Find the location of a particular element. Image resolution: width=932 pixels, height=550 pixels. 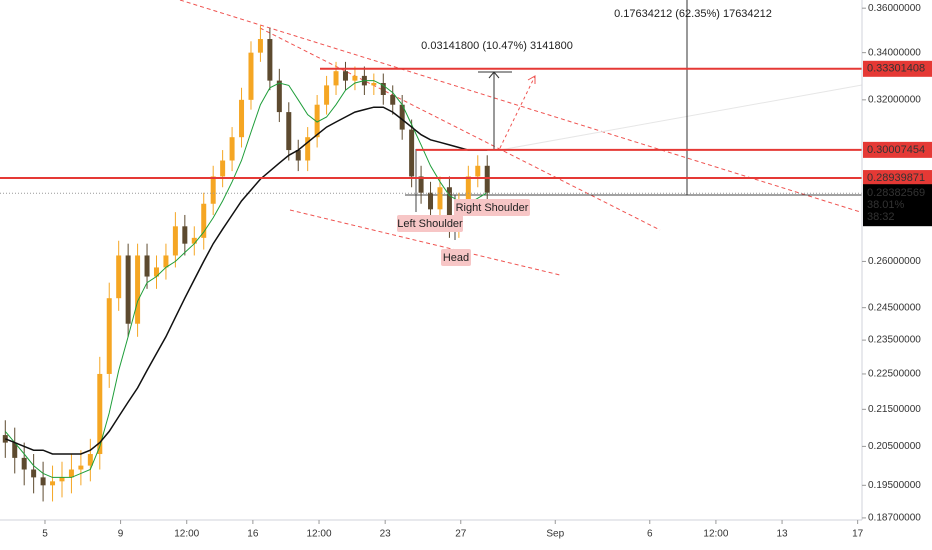

last-price-change: 38.01% is located at coordinates (886, 205).